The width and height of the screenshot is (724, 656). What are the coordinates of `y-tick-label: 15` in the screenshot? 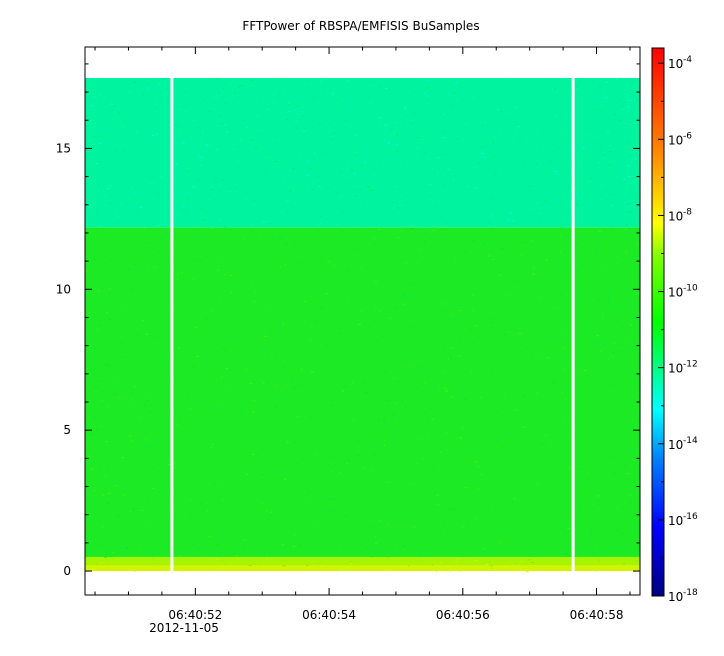 It's located at (63, 148).